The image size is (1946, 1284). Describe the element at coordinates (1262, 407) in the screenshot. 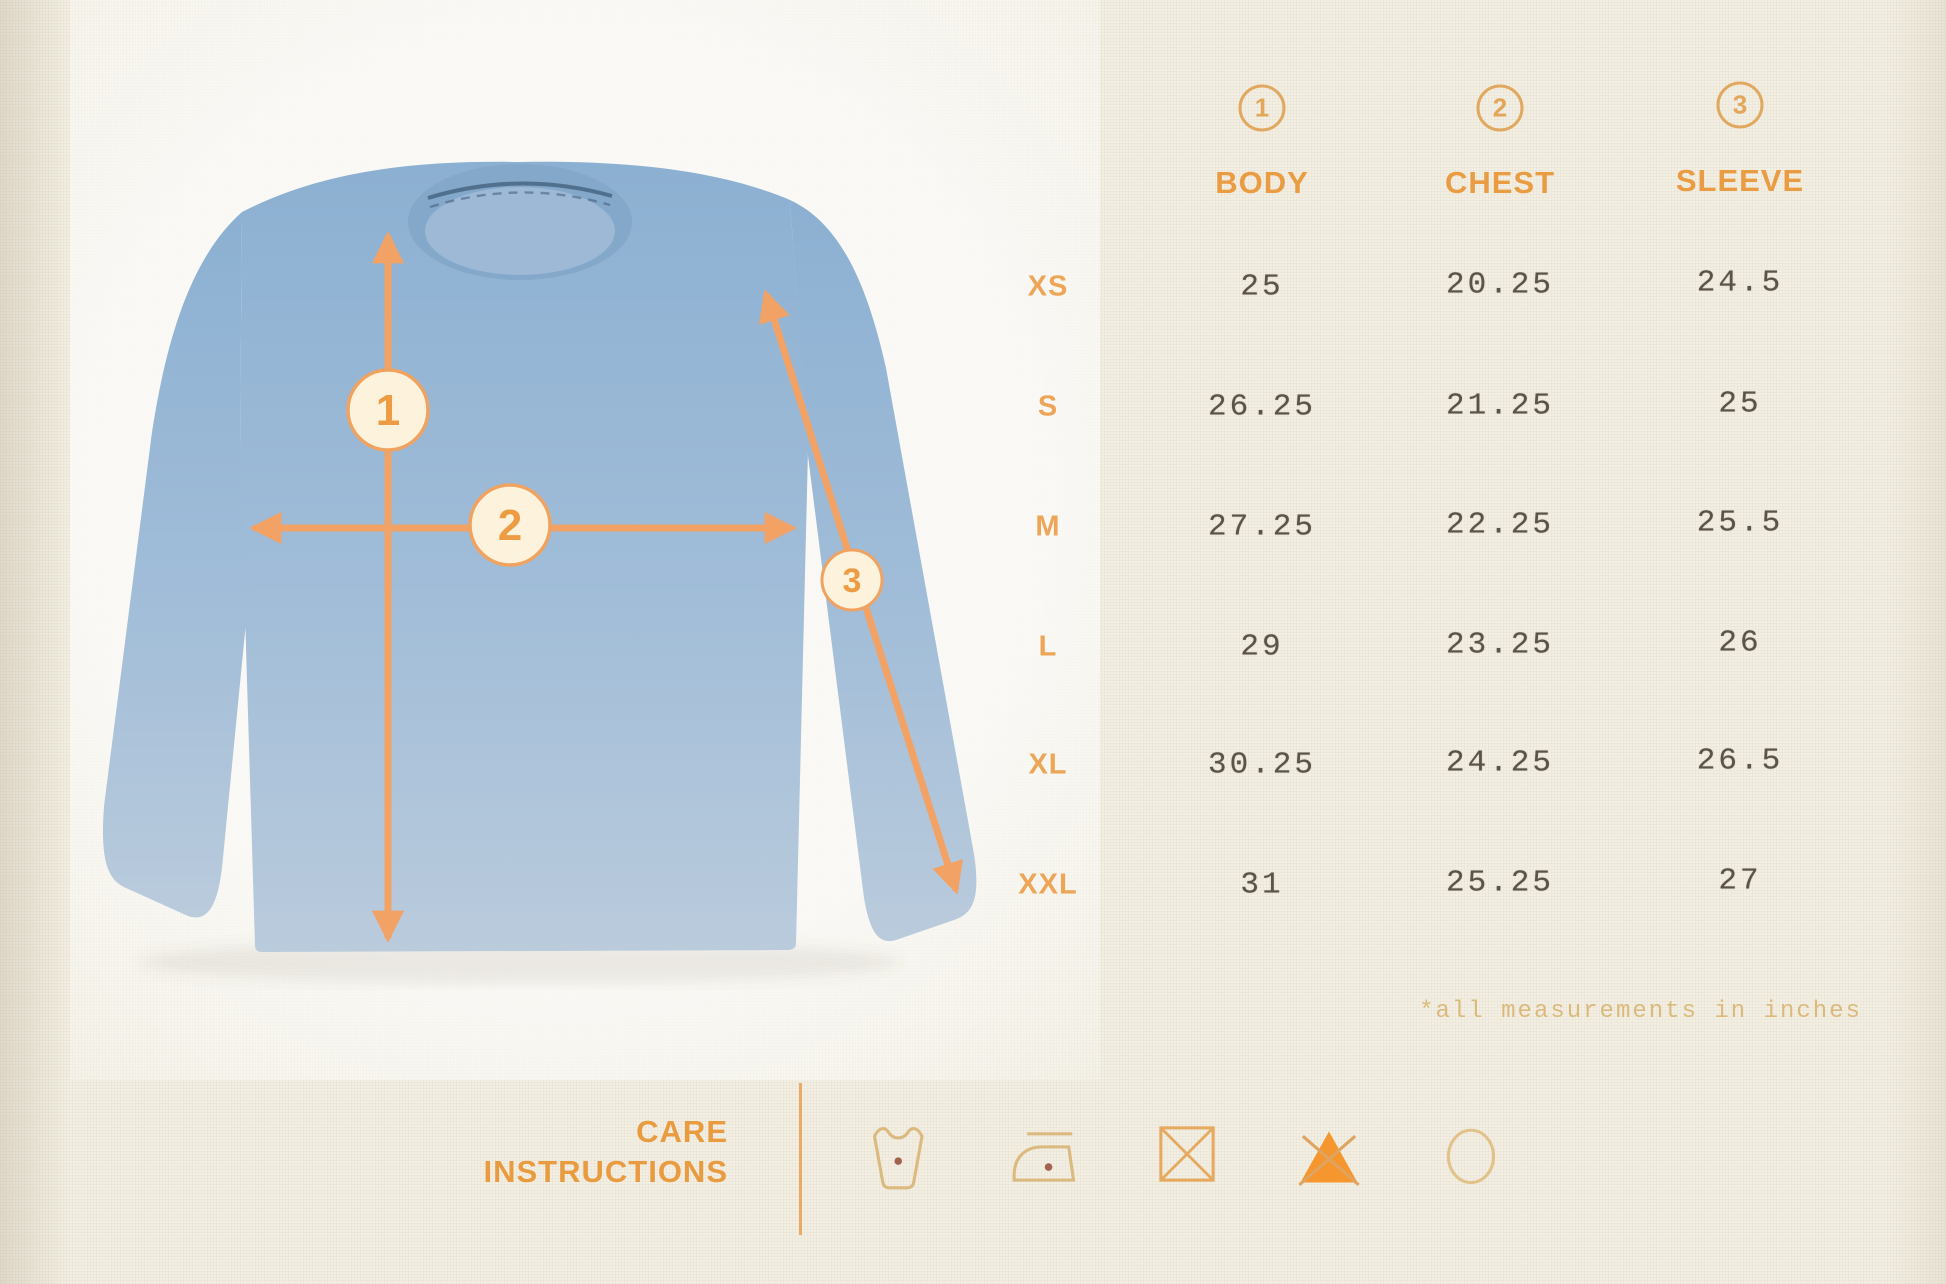

I see `value-s-body: 26.25` at that location.